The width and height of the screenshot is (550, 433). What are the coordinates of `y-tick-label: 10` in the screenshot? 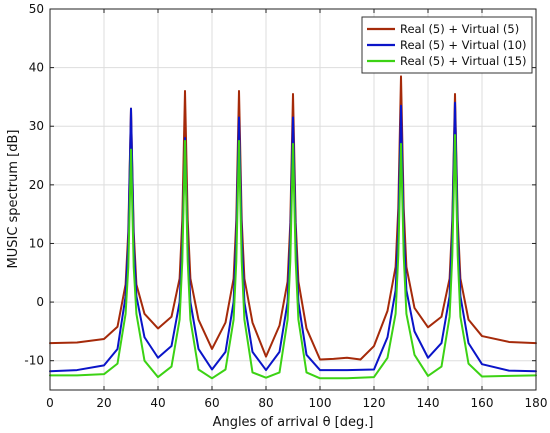 It's located at (36, 243).